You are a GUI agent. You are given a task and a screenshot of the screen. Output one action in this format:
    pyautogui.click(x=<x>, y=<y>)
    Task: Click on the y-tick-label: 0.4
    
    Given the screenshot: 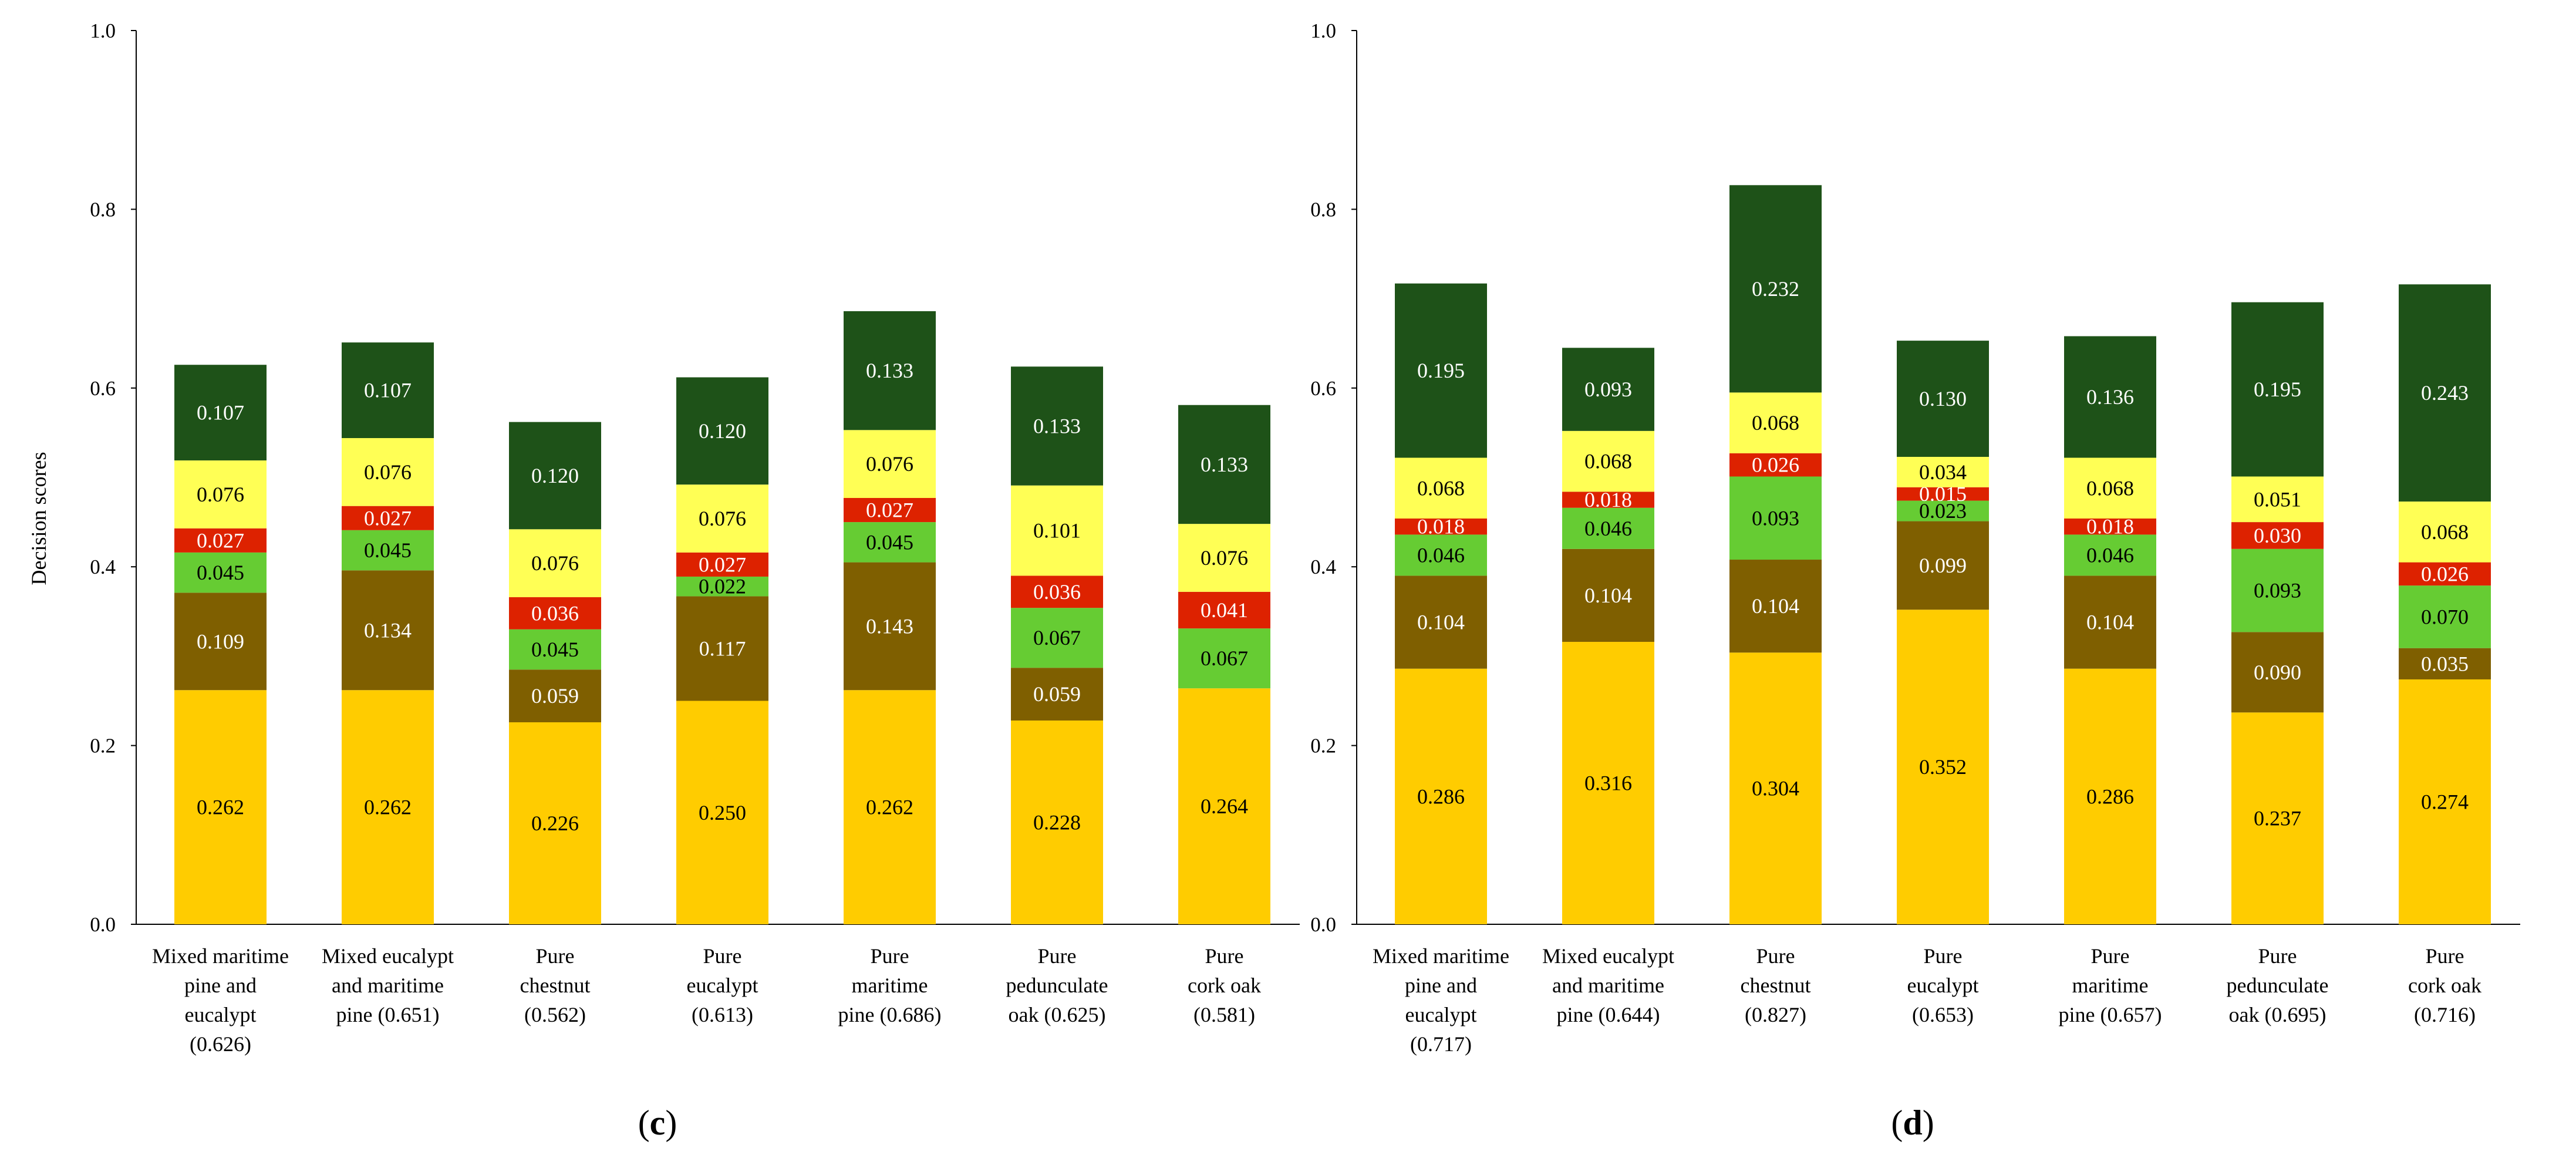 What is the action you would take?
    pyautogui.click(x=1323, y=567)
    